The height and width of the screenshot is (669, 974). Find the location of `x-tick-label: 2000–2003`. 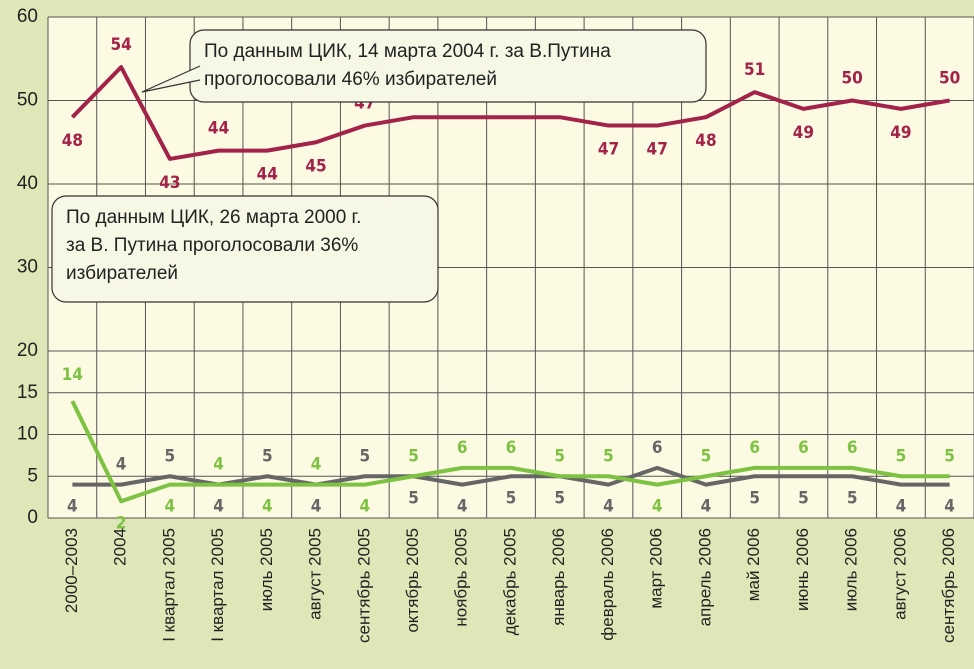

x-tick-label: 2000–2003 is located at coordinates (71, 570).